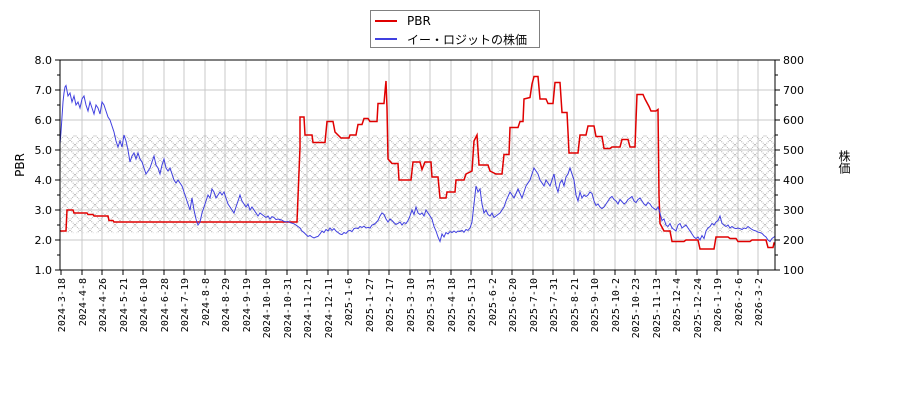  I want to click on x-tick-label: 2024-4-26, so click(103, 305).